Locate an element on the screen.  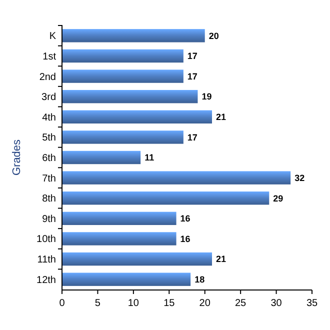
data-label: 19 is located at coordinates (207, 97).